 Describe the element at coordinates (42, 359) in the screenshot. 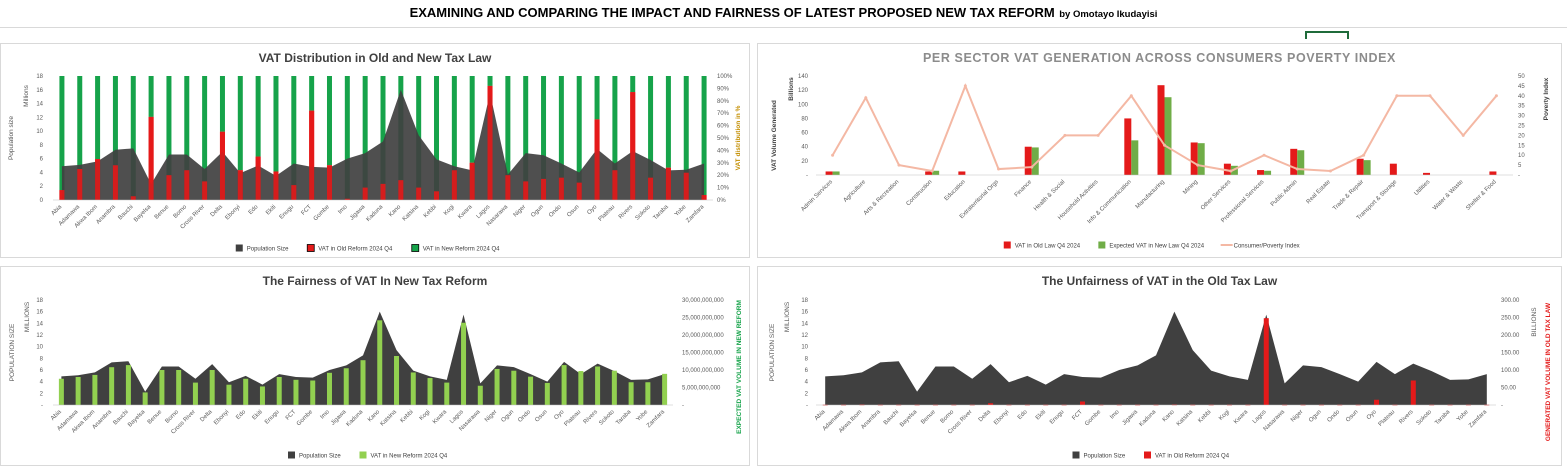

I see `y-tick-label: 8` at that location.